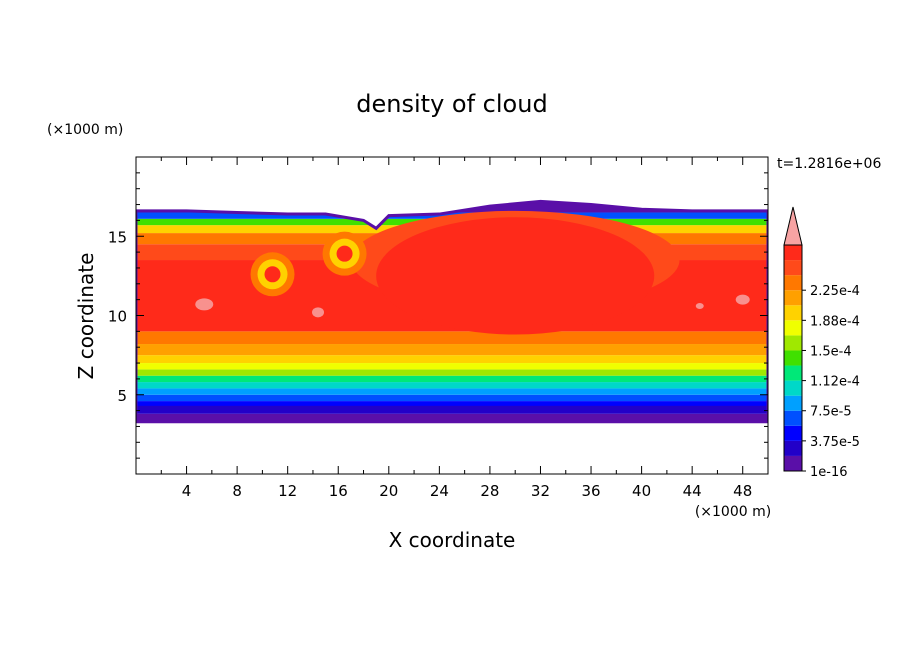 Image resolution: width=904 pixels, height=654 pixels. I want to click on colorbar-label: 2.25e-4, so click(835, 291).